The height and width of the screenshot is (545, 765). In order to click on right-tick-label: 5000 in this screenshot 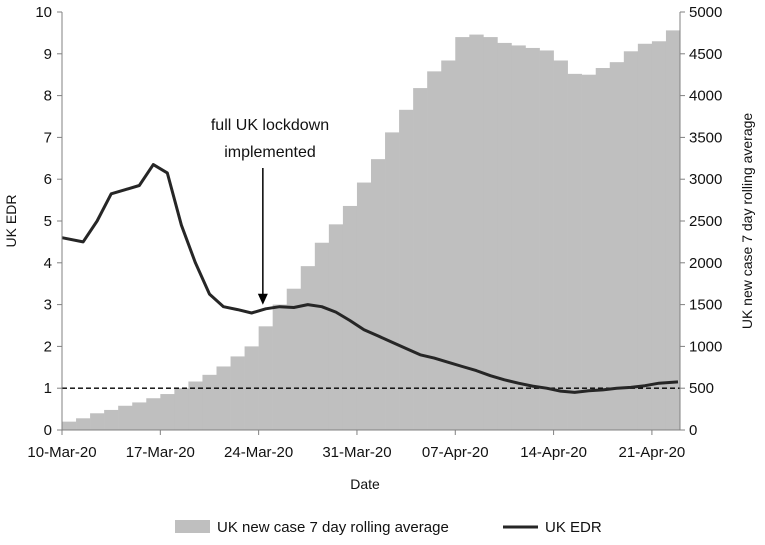, I will do `click(705, 12)`.